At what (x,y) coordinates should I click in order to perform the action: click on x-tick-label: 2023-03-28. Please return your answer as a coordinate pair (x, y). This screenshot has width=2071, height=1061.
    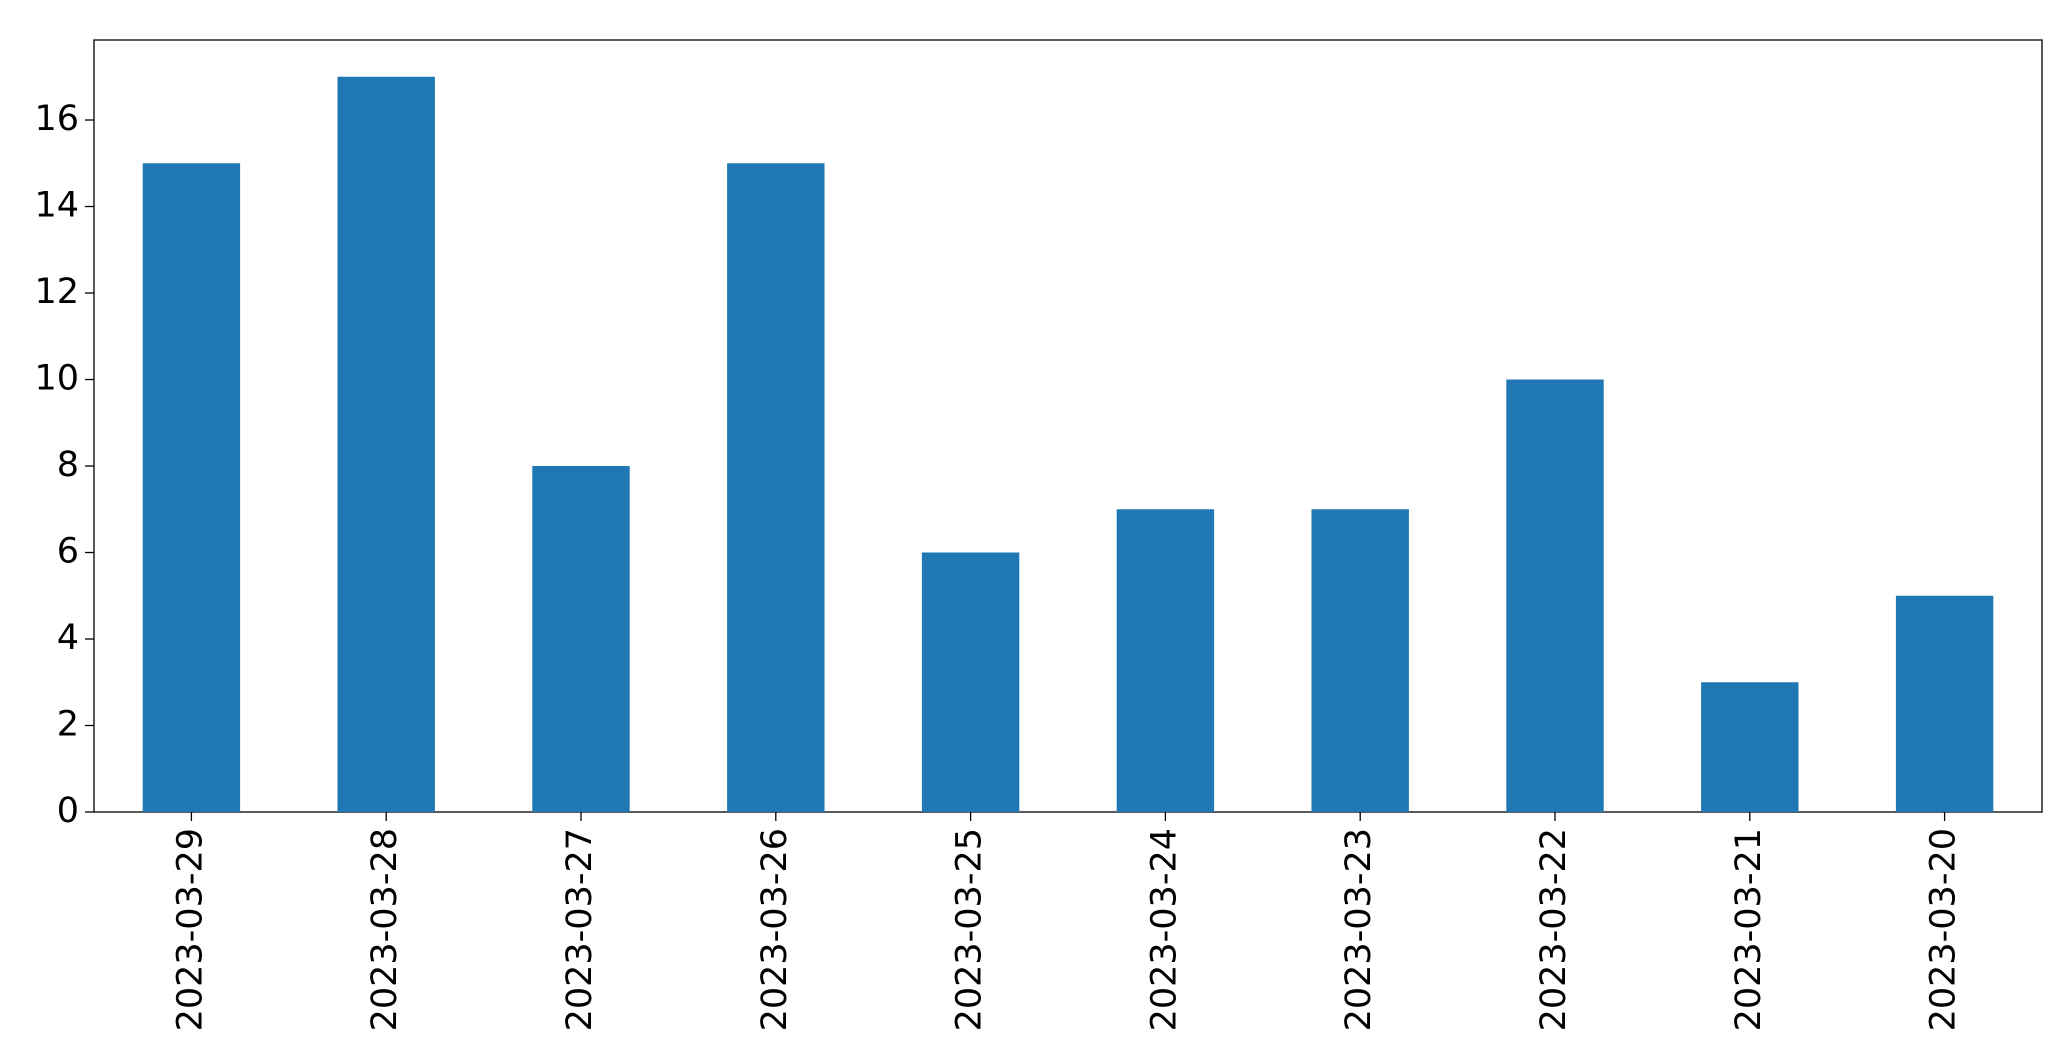
    Looking at the image, I should click on (385, 929).